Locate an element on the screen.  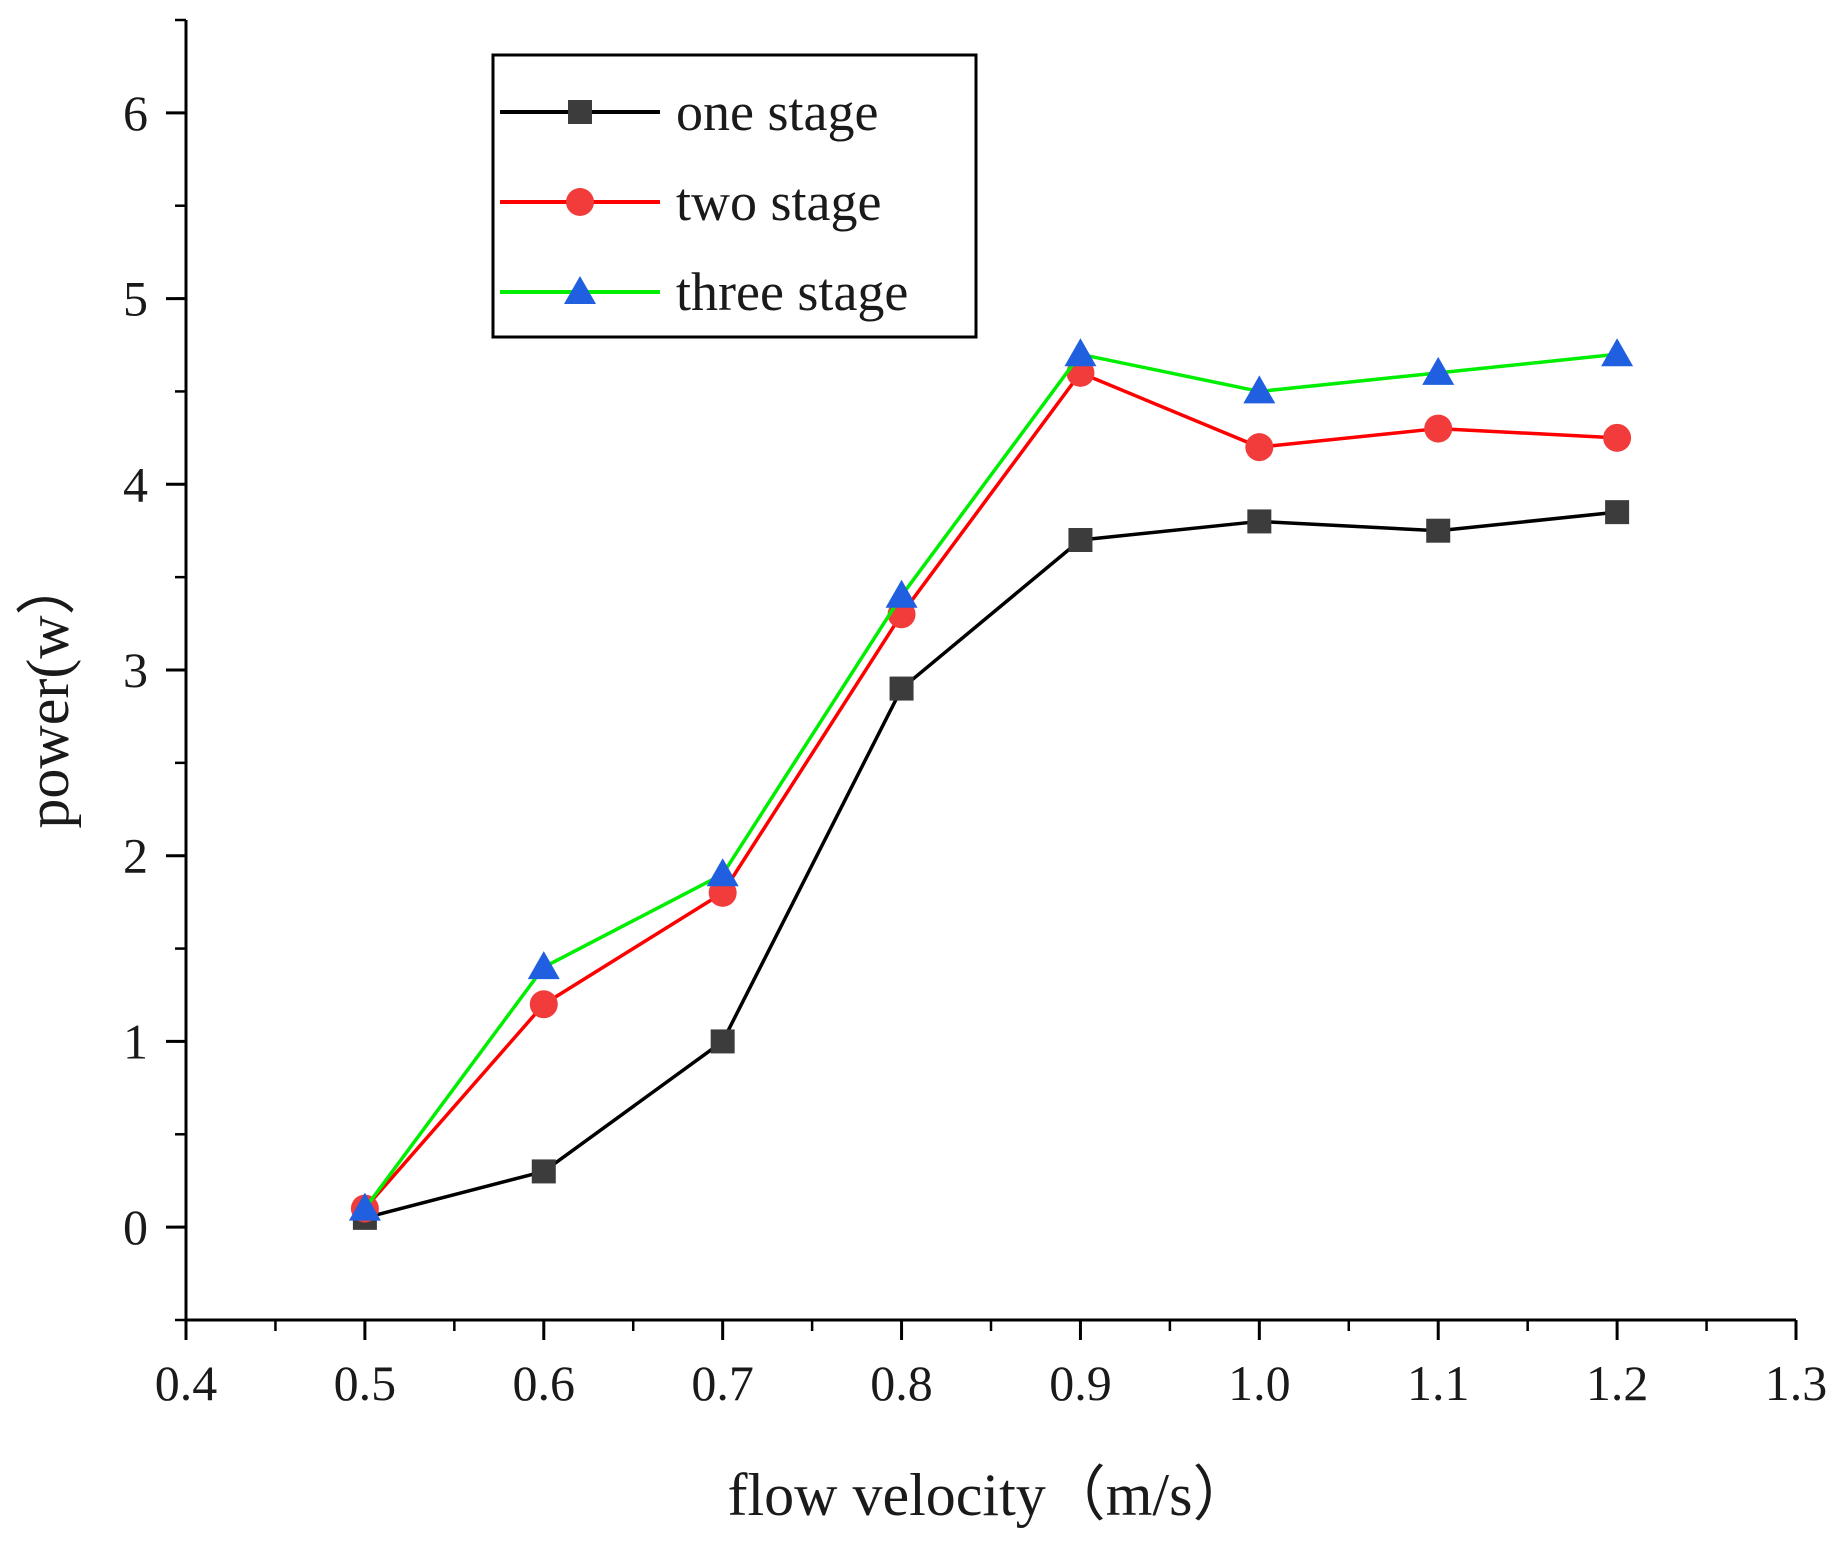
y-tick-label: 5 is located at coordinates (135, 299).